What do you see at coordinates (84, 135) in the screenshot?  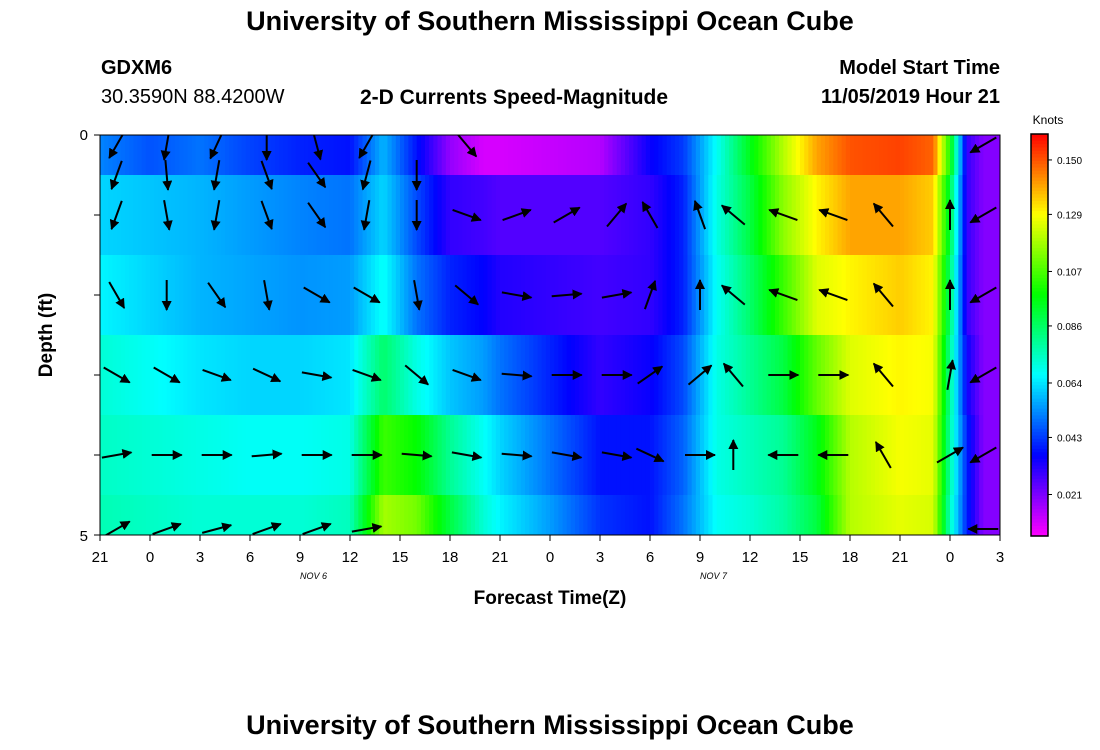 I see `y-tick-label: 0` at bounding box center [84, 135].